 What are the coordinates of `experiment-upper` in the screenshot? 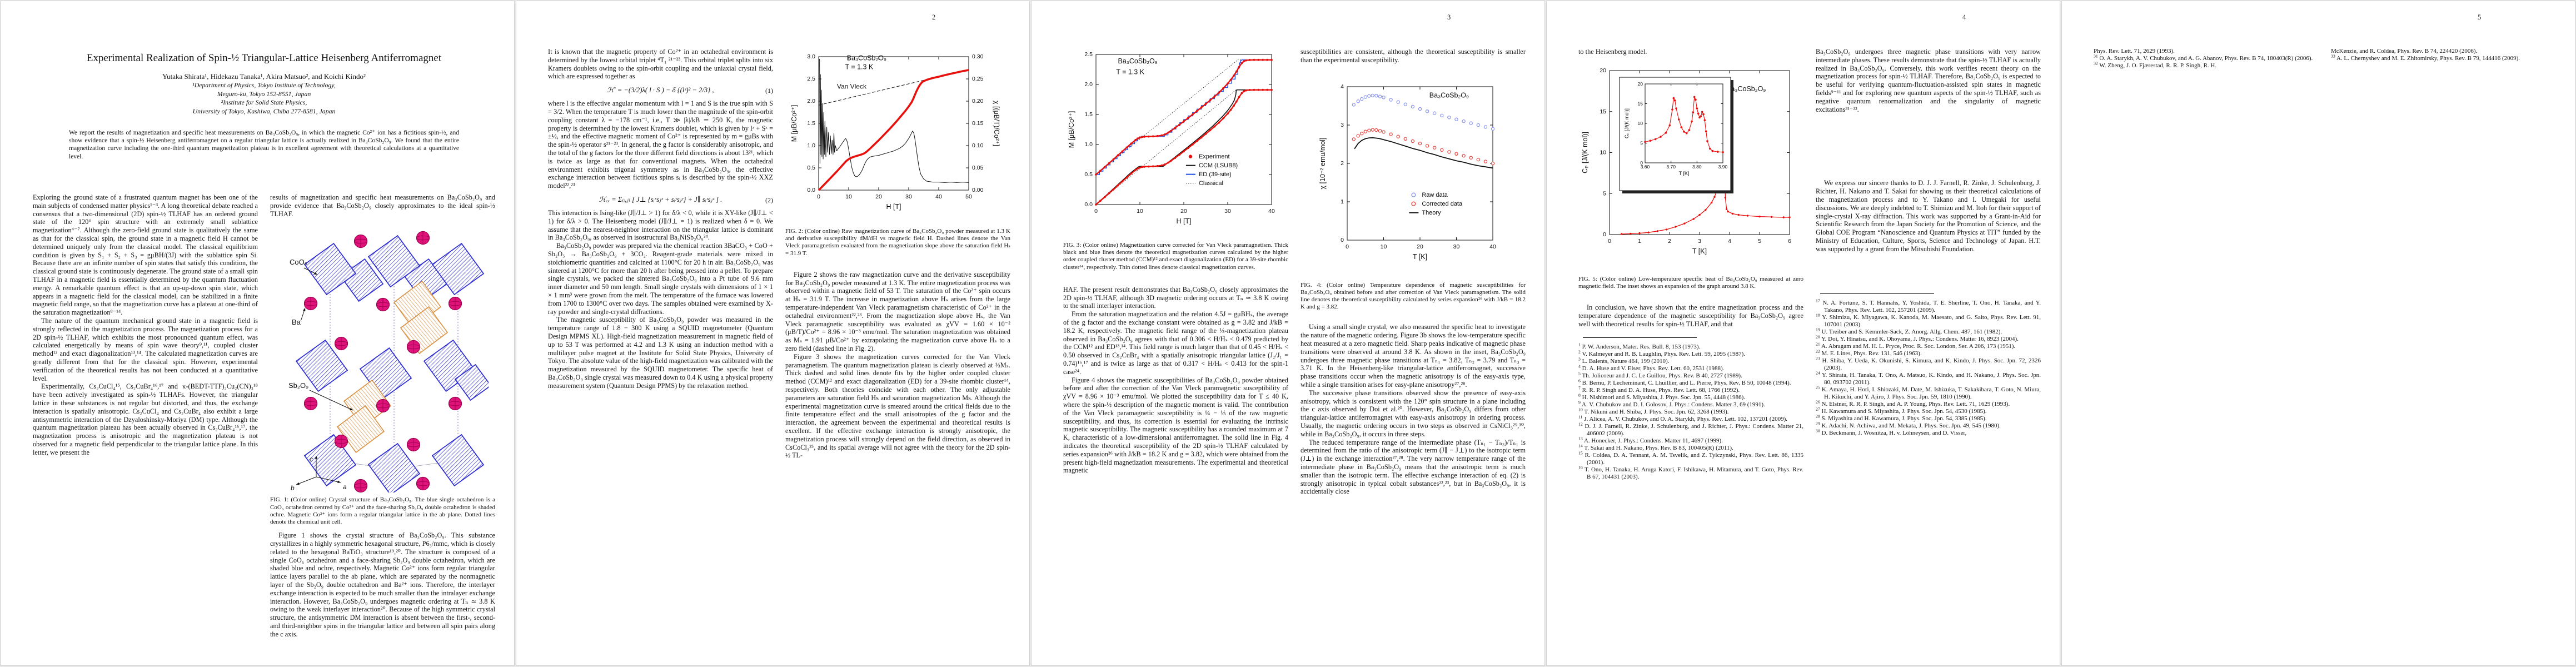 It's located at (1183, 117).